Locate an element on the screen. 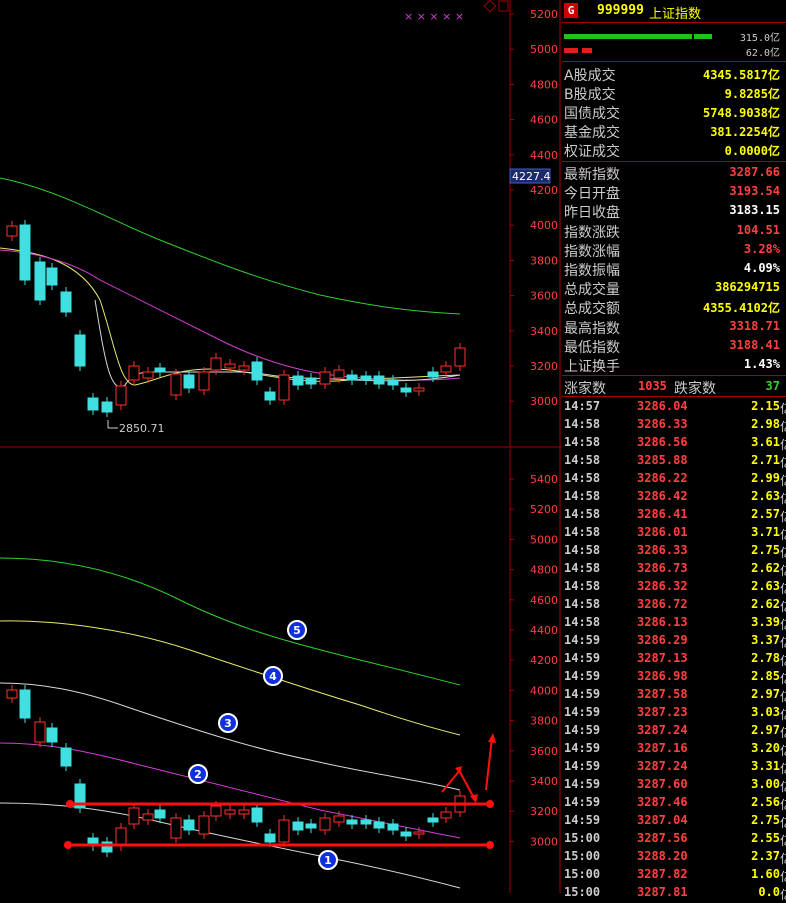 The image size is (786, 903). turnover-row: 国债成交 5748.9038亿 is located at coordinates (674, 112).